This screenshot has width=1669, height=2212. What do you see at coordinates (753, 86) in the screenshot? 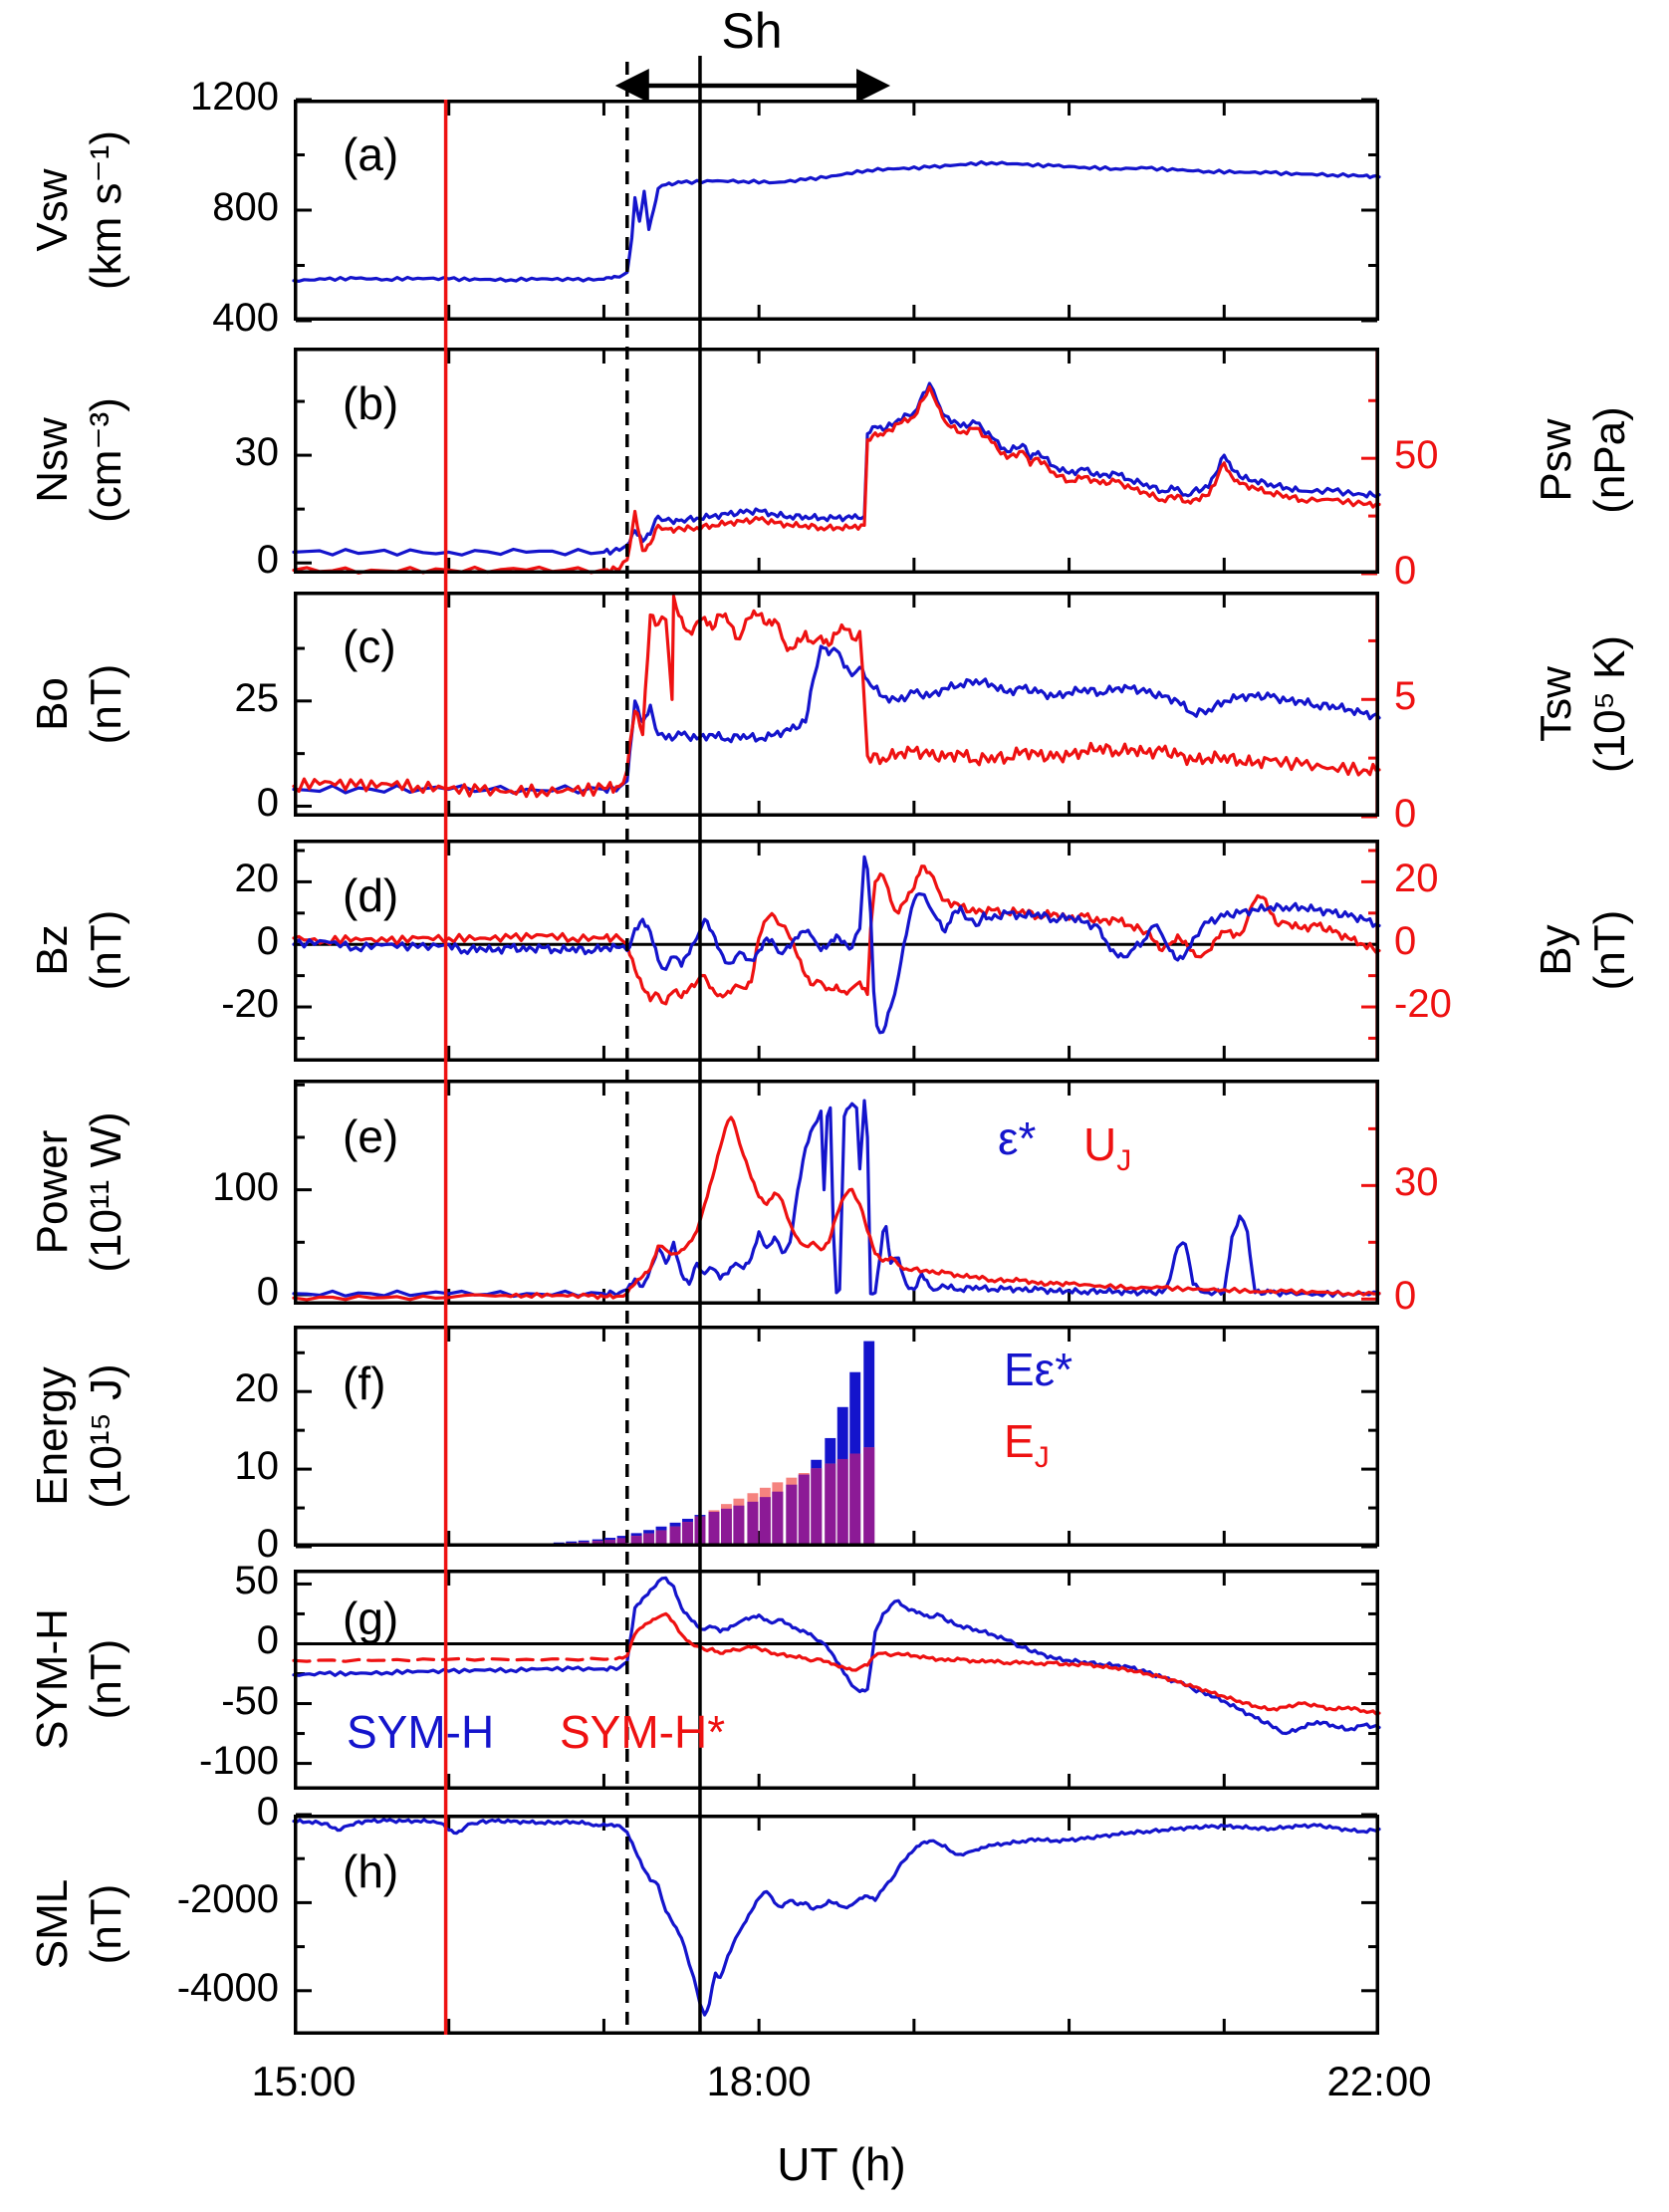
I see `sheath-arrow` at bounding box center [753, 86].